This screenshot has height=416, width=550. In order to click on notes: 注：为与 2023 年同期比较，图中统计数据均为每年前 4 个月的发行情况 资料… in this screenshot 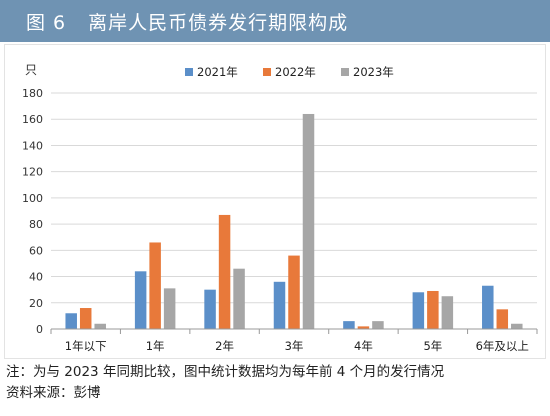, I will do `click(276, 383)`.